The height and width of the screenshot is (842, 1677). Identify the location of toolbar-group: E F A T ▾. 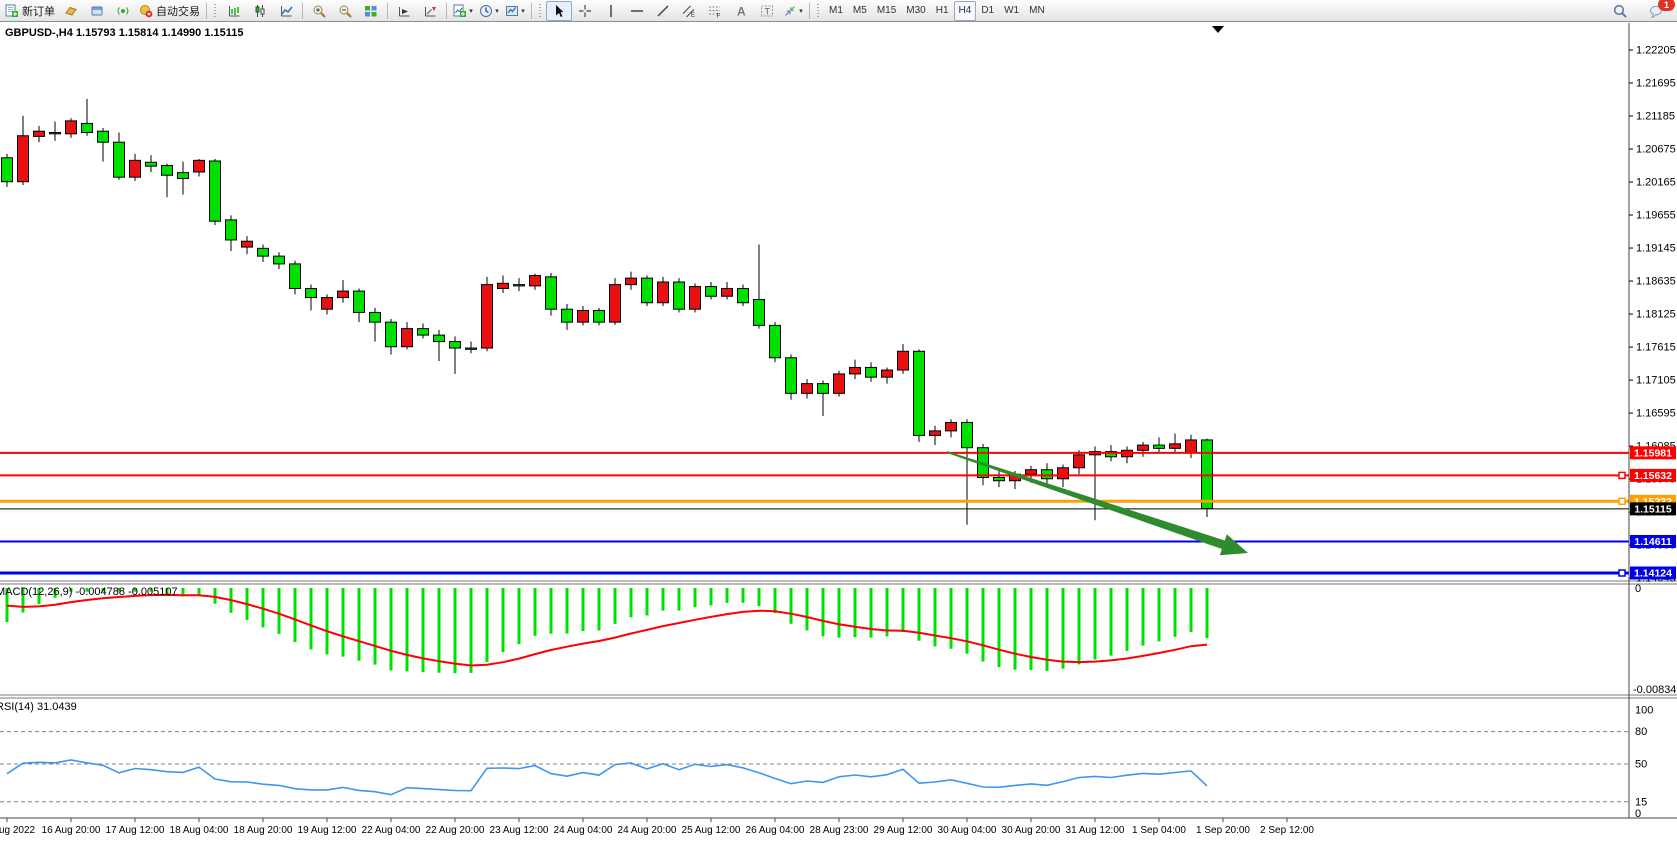
(676, 11).